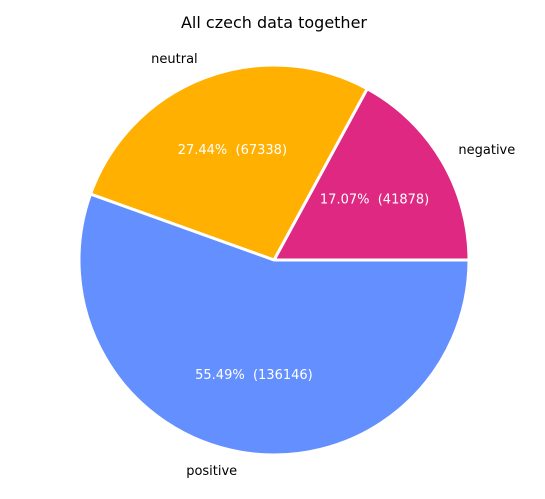 This screenshot has width=545, height=499. I want to click on percent-label-negative: 17.07% (41878), so click(374, 200).